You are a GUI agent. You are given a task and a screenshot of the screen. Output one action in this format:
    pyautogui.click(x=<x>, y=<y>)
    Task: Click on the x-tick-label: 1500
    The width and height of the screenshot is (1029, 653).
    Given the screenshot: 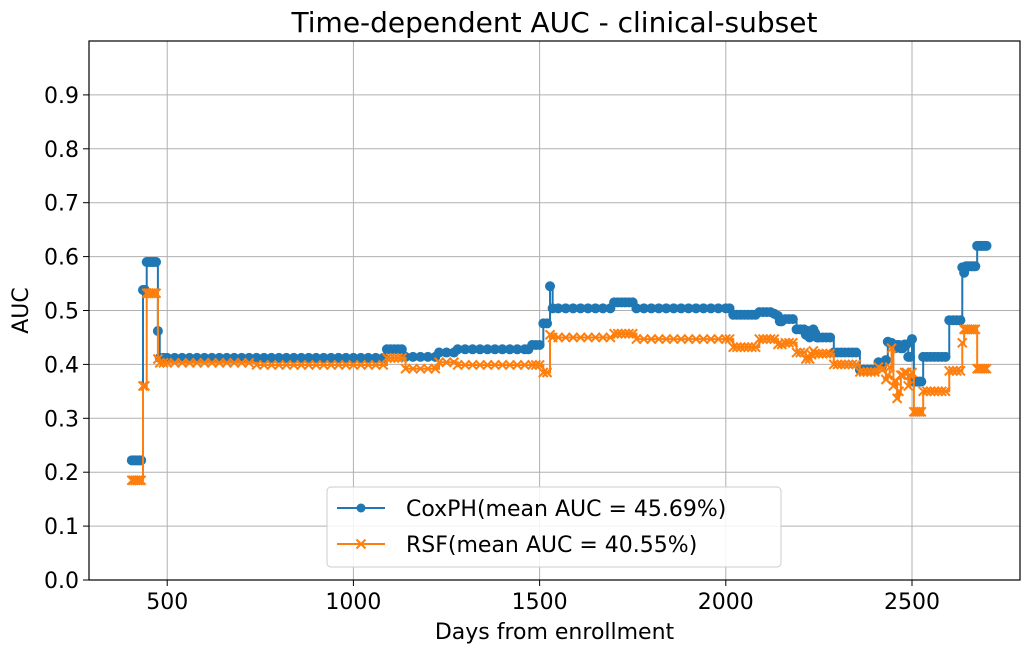 What is the action you would take?
    pyautogui.click(x=540, y=602)
    